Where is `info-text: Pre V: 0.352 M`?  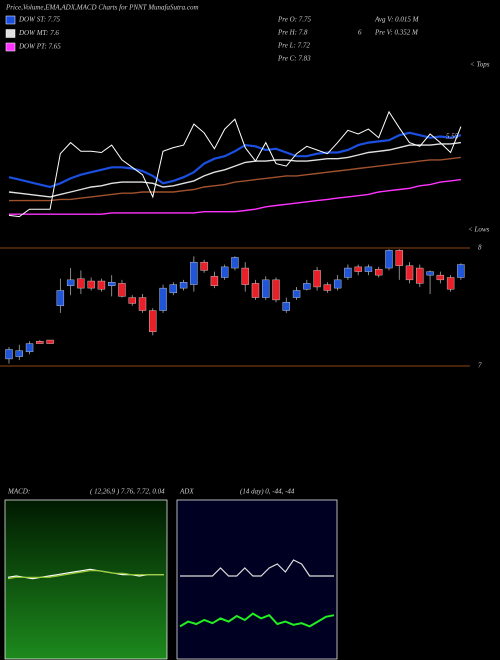 info-text: Pre V: 0.352 M is located at coordinates (396, 33).